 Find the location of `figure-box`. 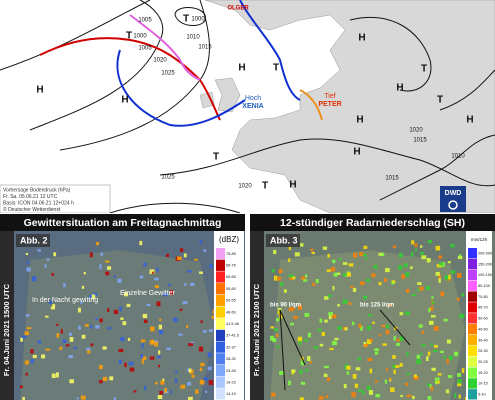

figure-box is located at coordinates (283, 240).